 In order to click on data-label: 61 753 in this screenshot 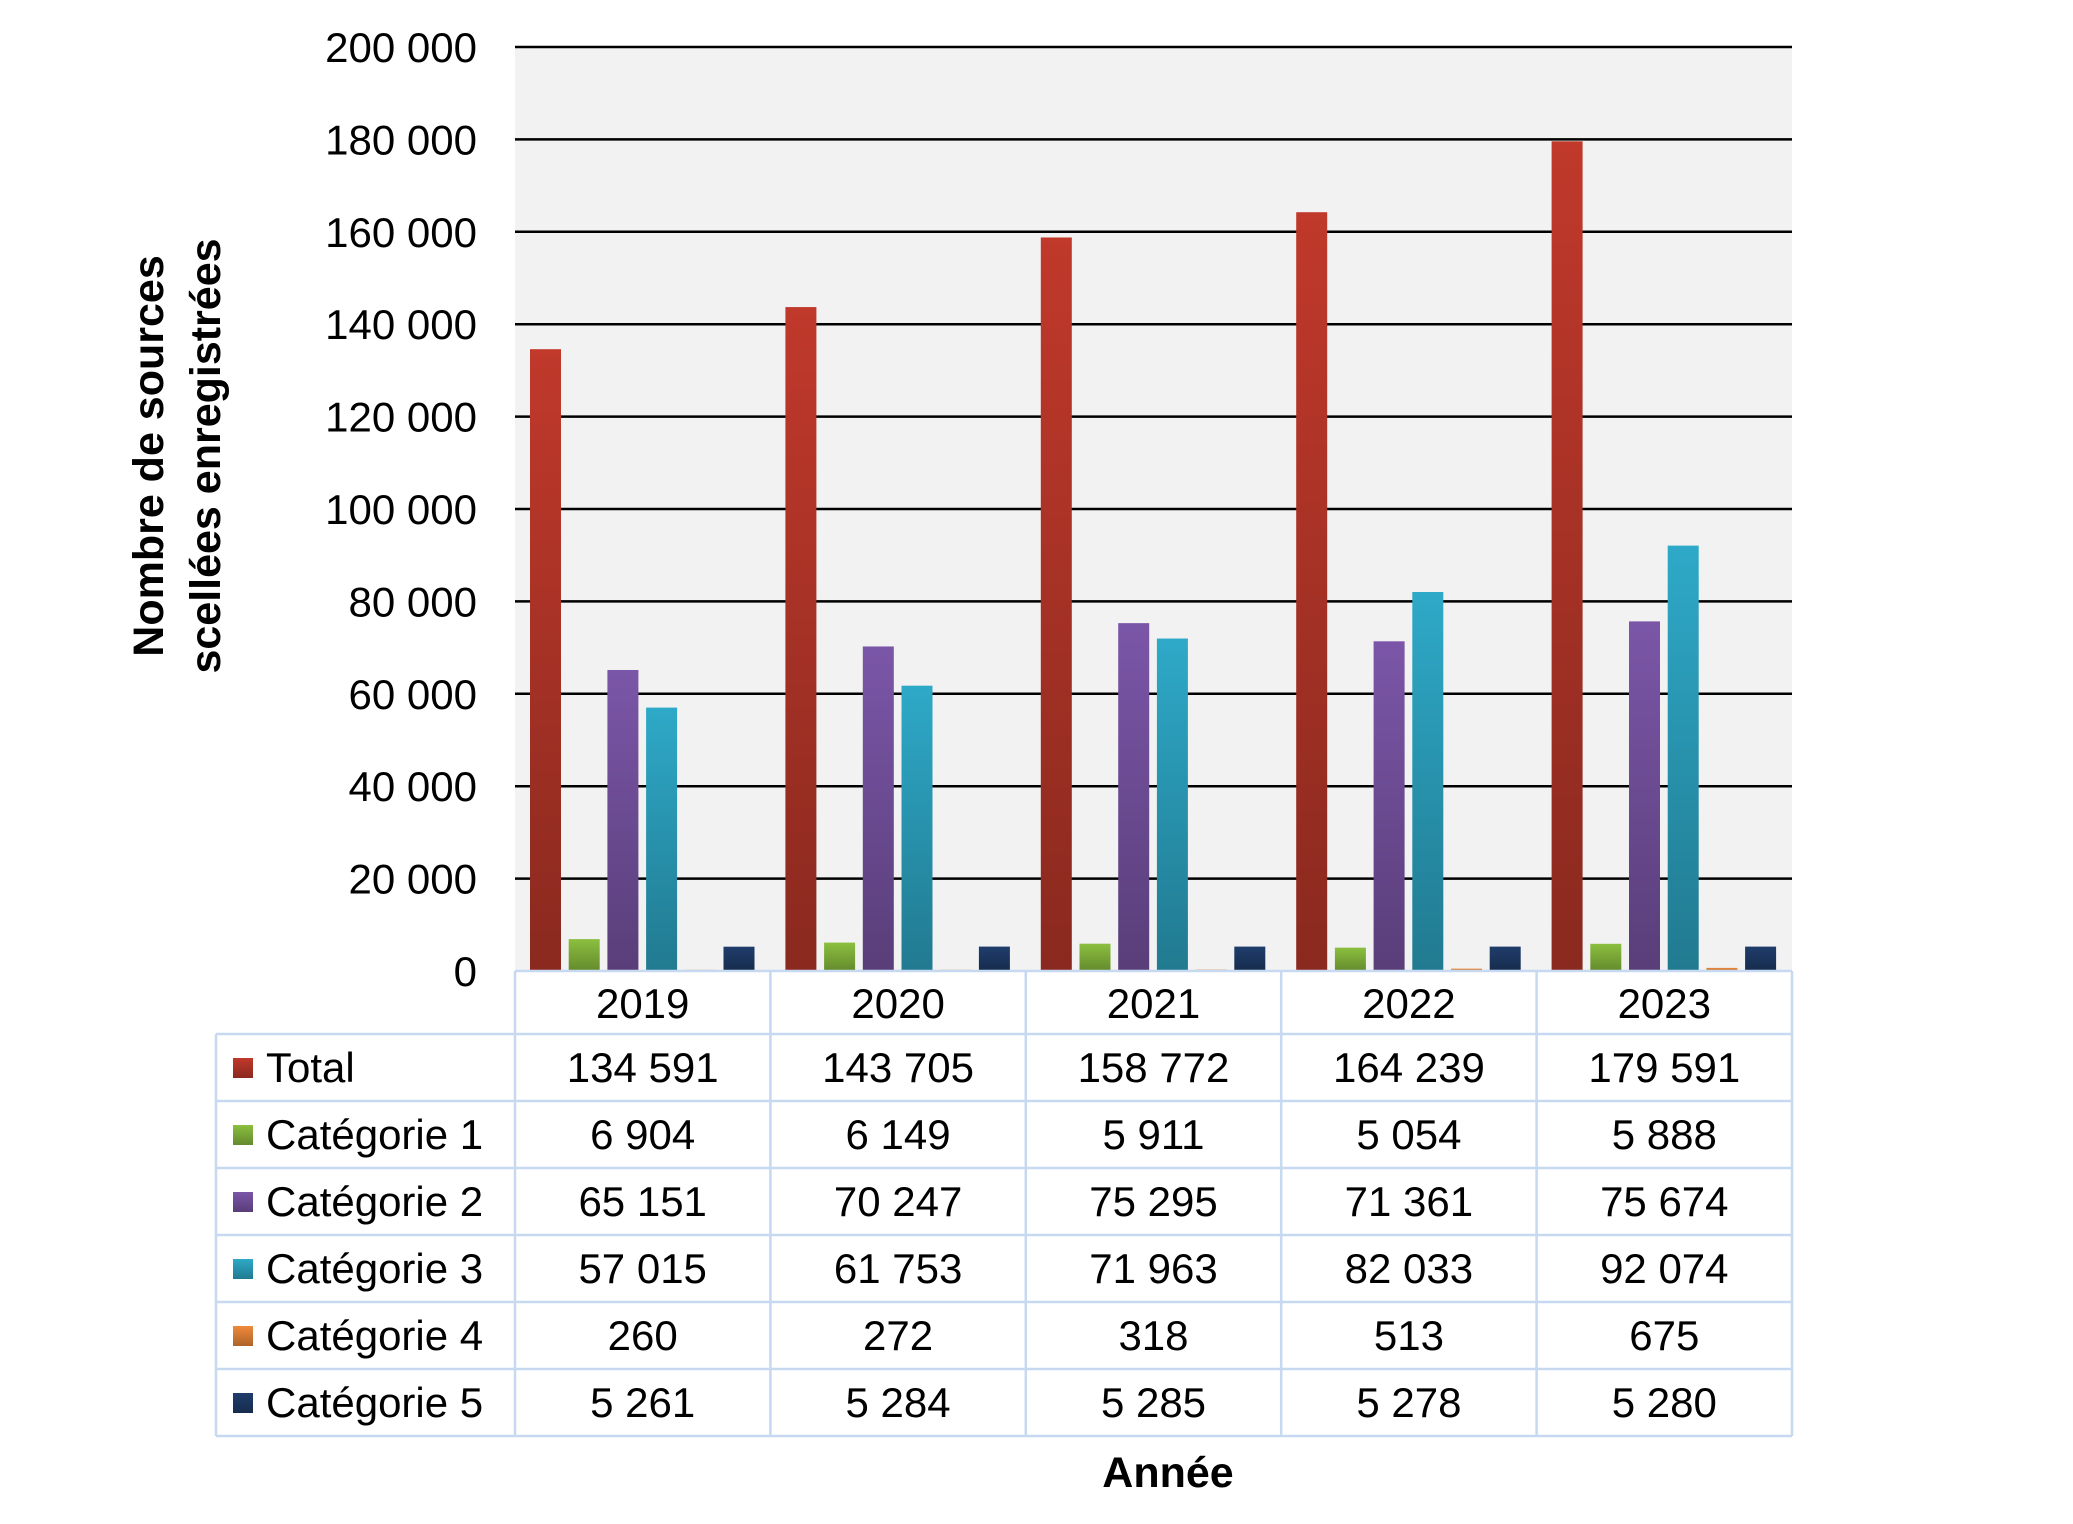, I will do `click(898, 1268)`.